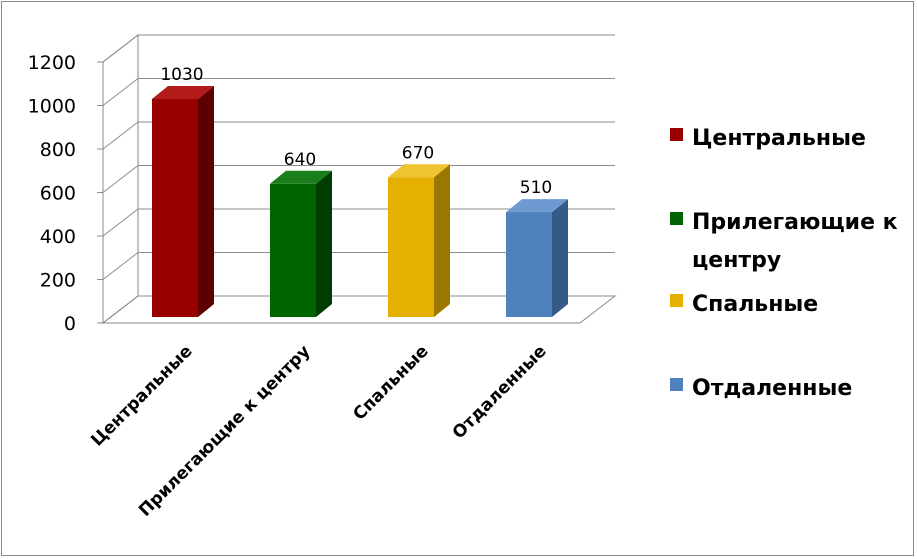  I want to click on legend-label: Отдаленные, so click(772, 388).